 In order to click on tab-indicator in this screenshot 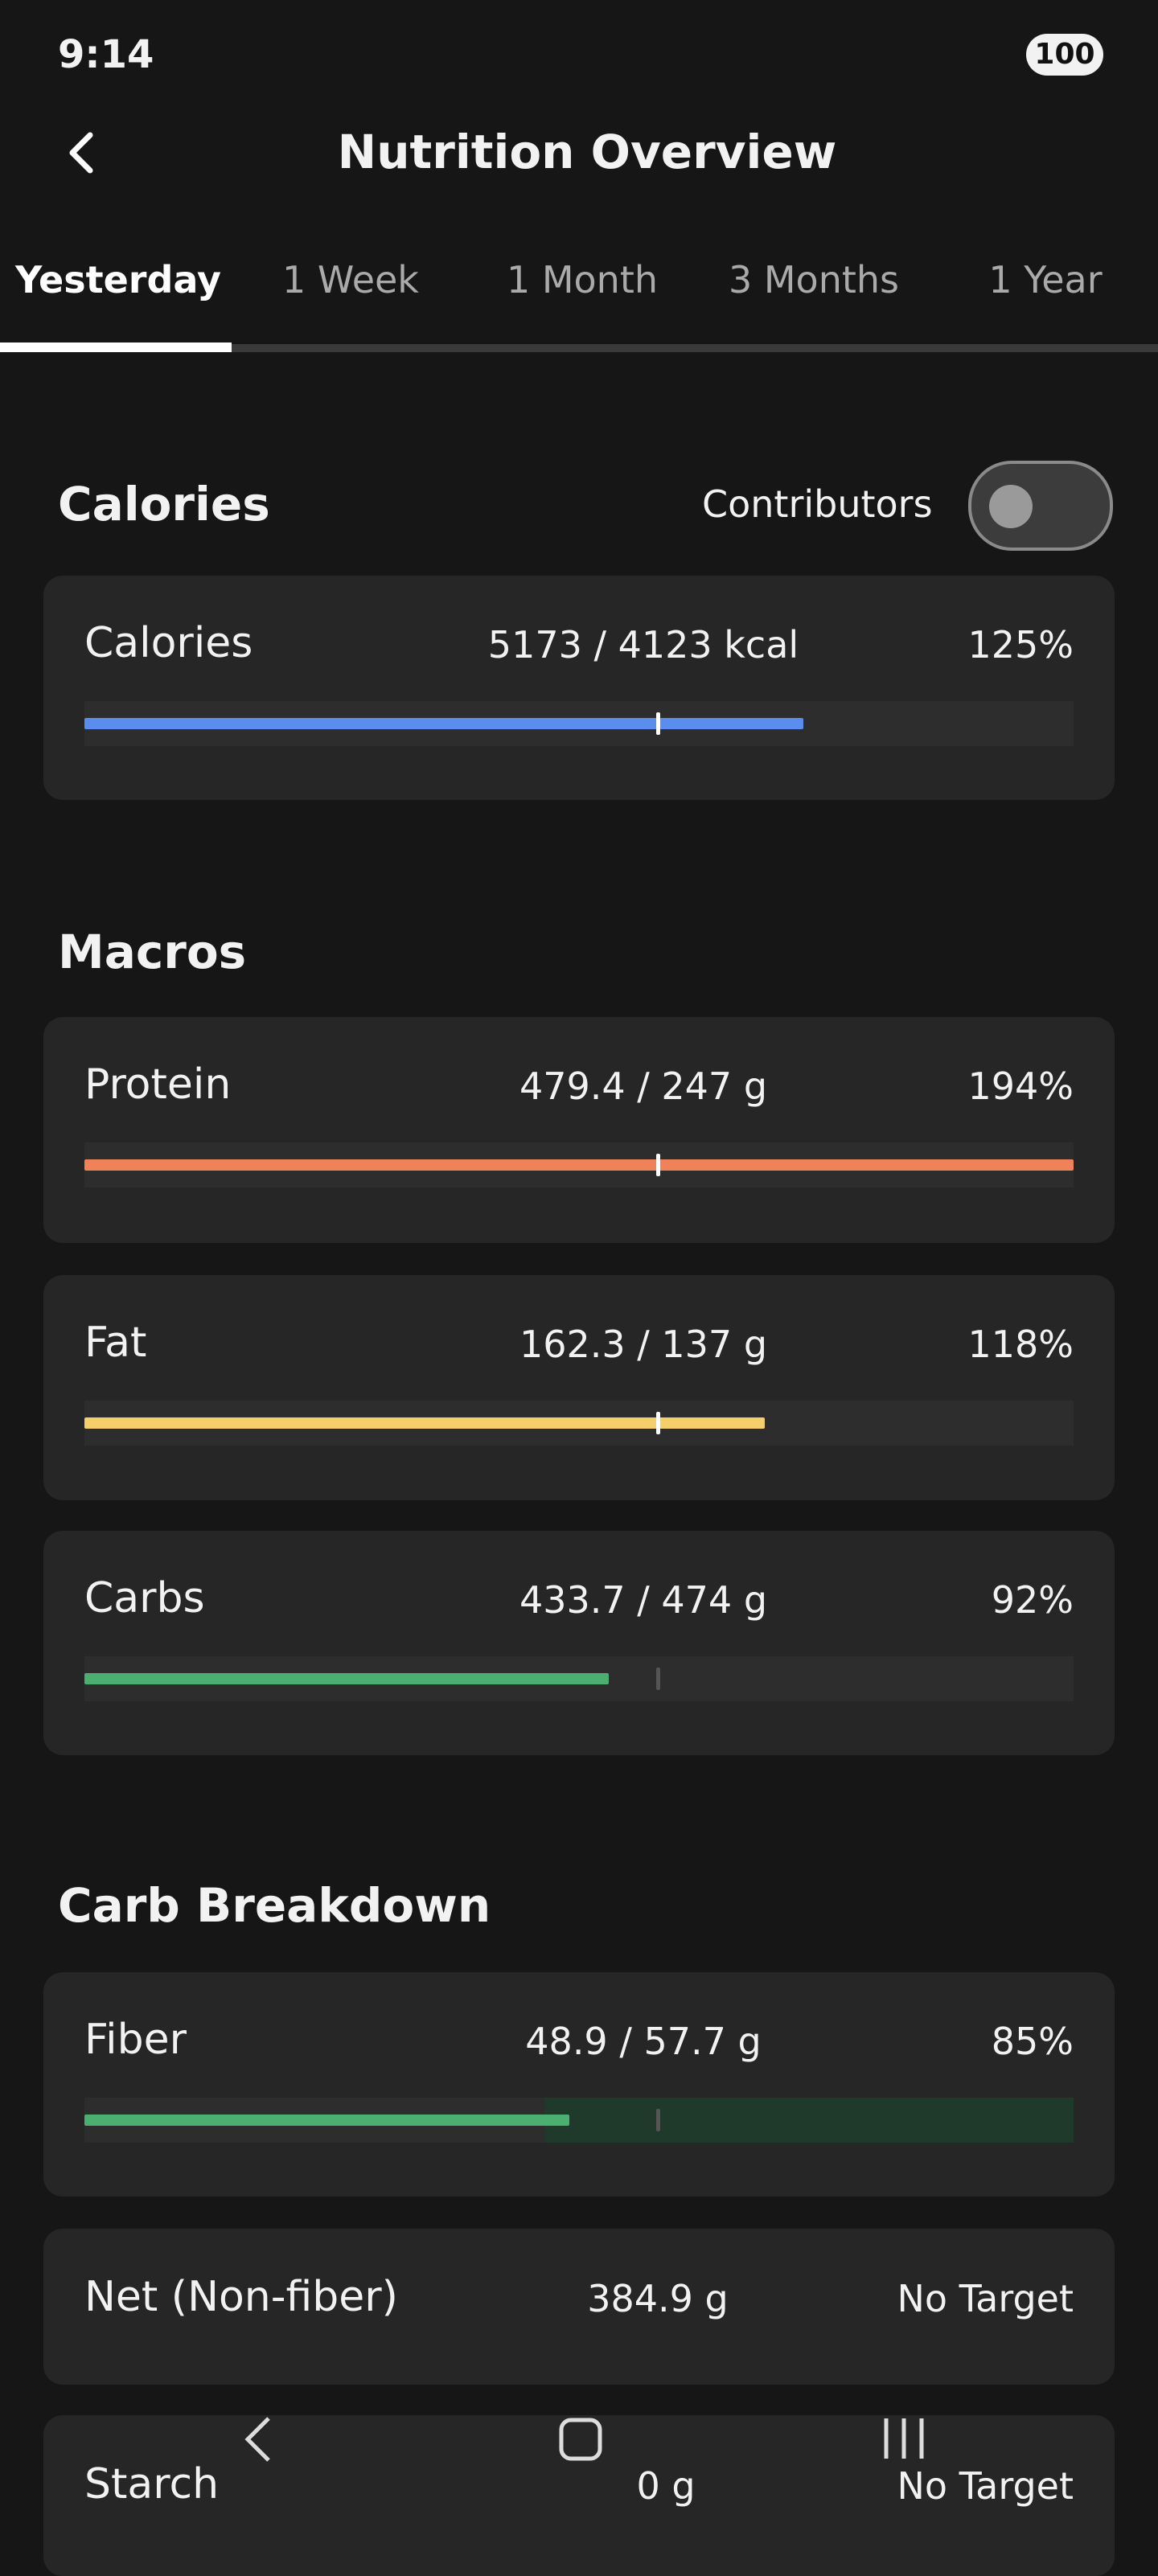, I will do `click(116, 347)`.